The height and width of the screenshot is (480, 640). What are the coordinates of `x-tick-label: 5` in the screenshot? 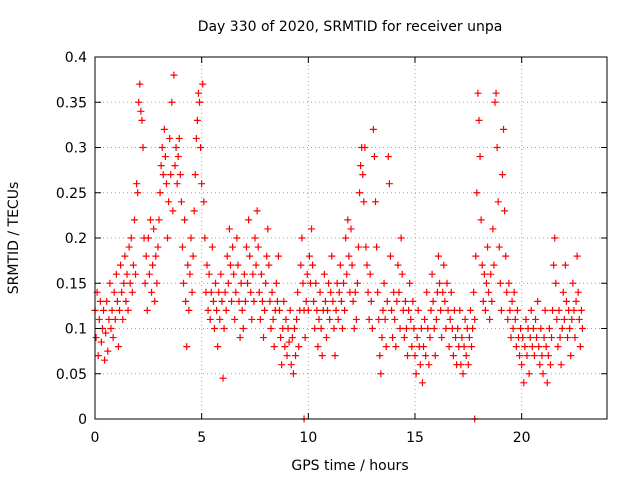 It's located at (201, 438).